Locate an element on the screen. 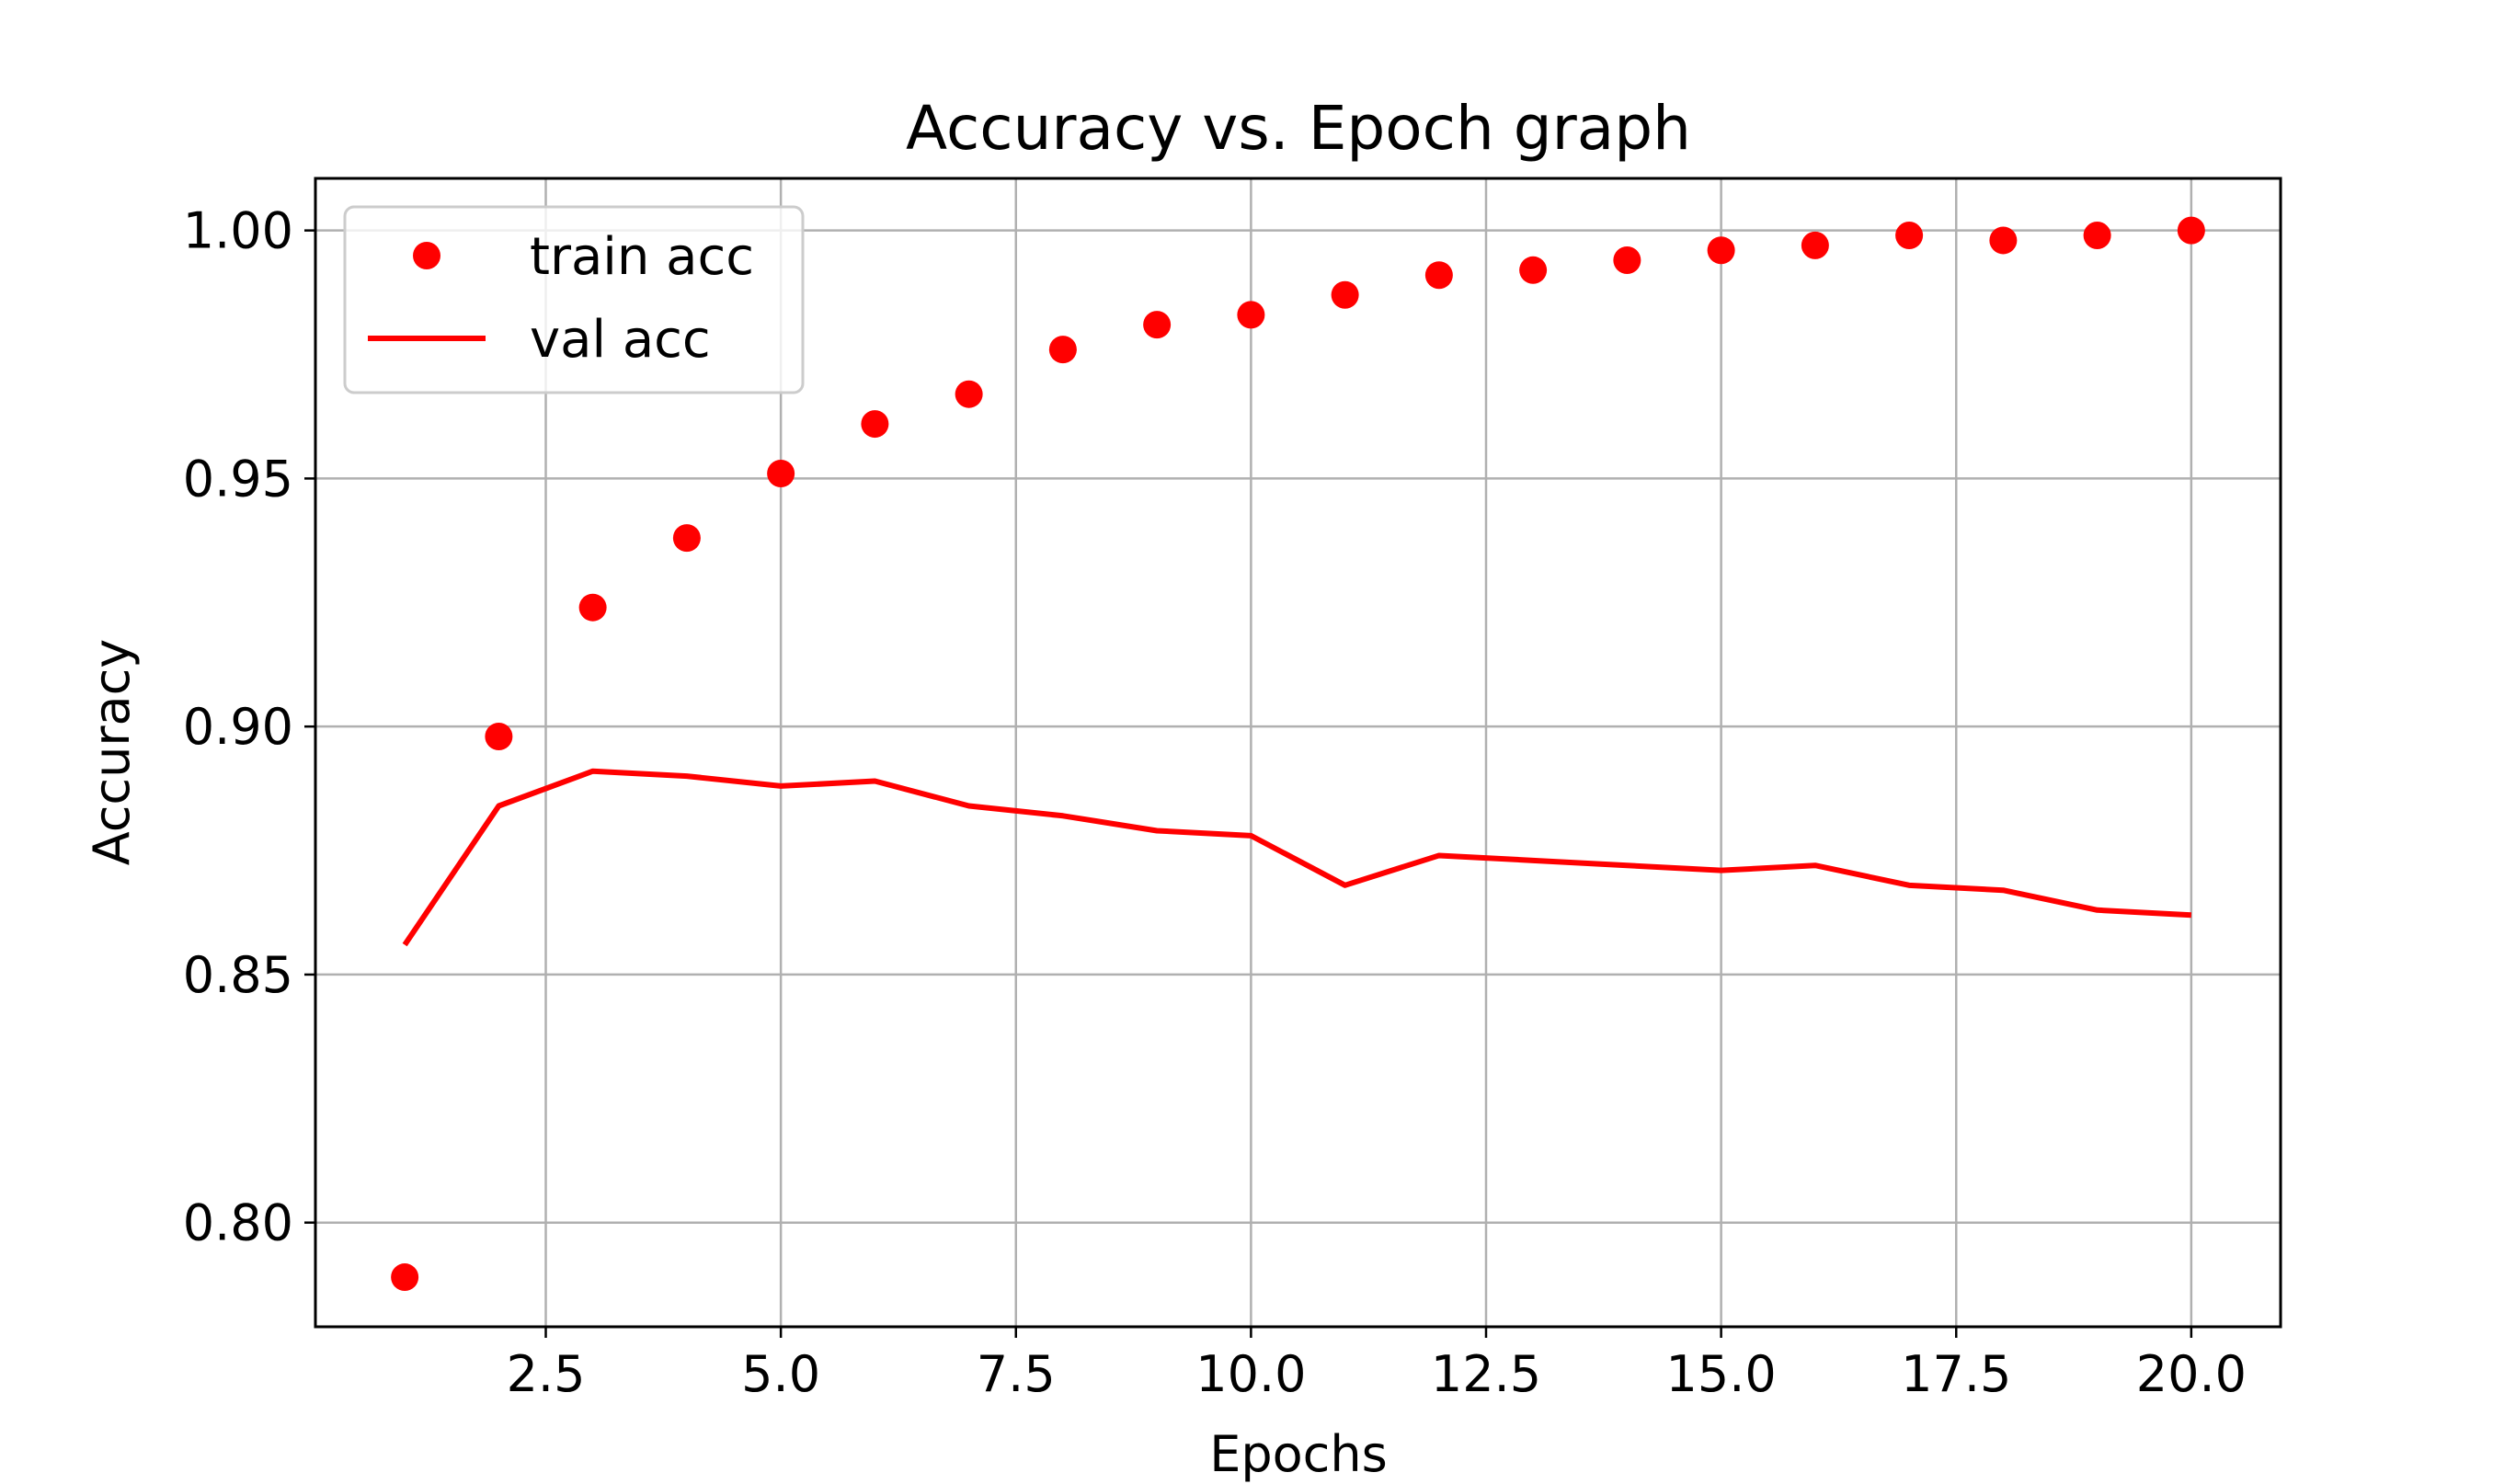  x-tick-label: 17.5 is located at coordinates (1956, 1374).